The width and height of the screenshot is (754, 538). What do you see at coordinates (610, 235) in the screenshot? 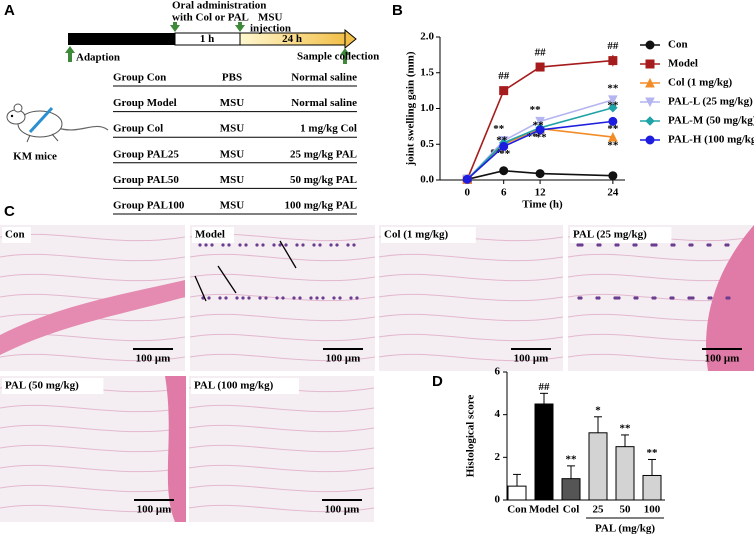
I see `histology-label: PAL (25 mg/kg)` at bounding box center [610, 235].